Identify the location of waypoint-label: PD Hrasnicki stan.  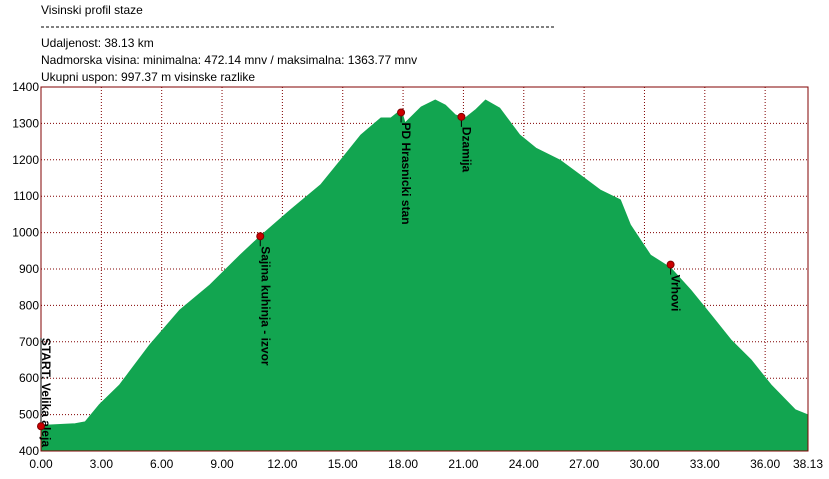
(406, 173).